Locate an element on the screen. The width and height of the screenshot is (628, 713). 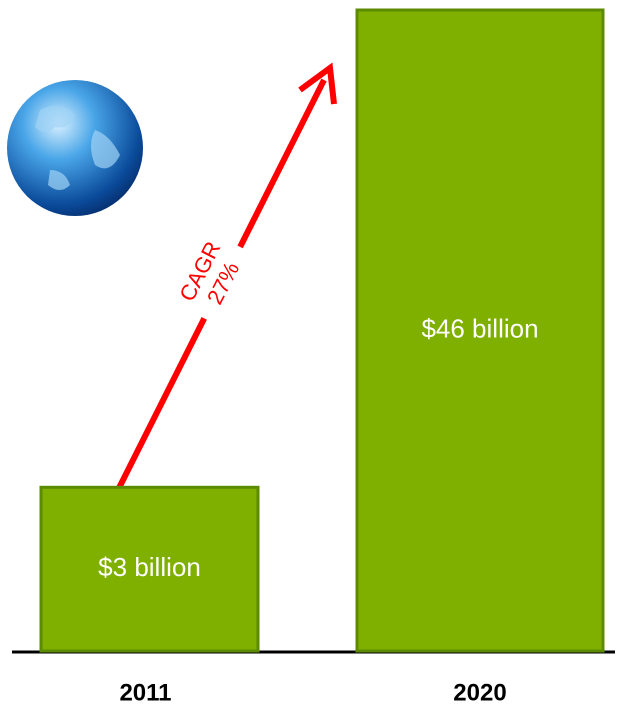
value-label: $3 billion is located at coordinates (149, 567).